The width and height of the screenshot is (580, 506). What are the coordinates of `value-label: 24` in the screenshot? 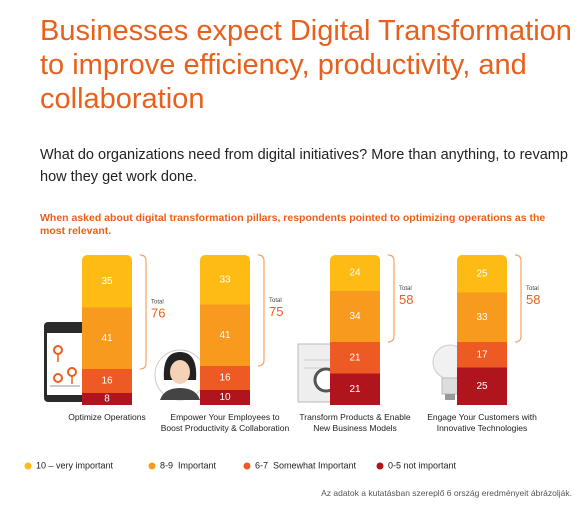 It's located at (355, 273).